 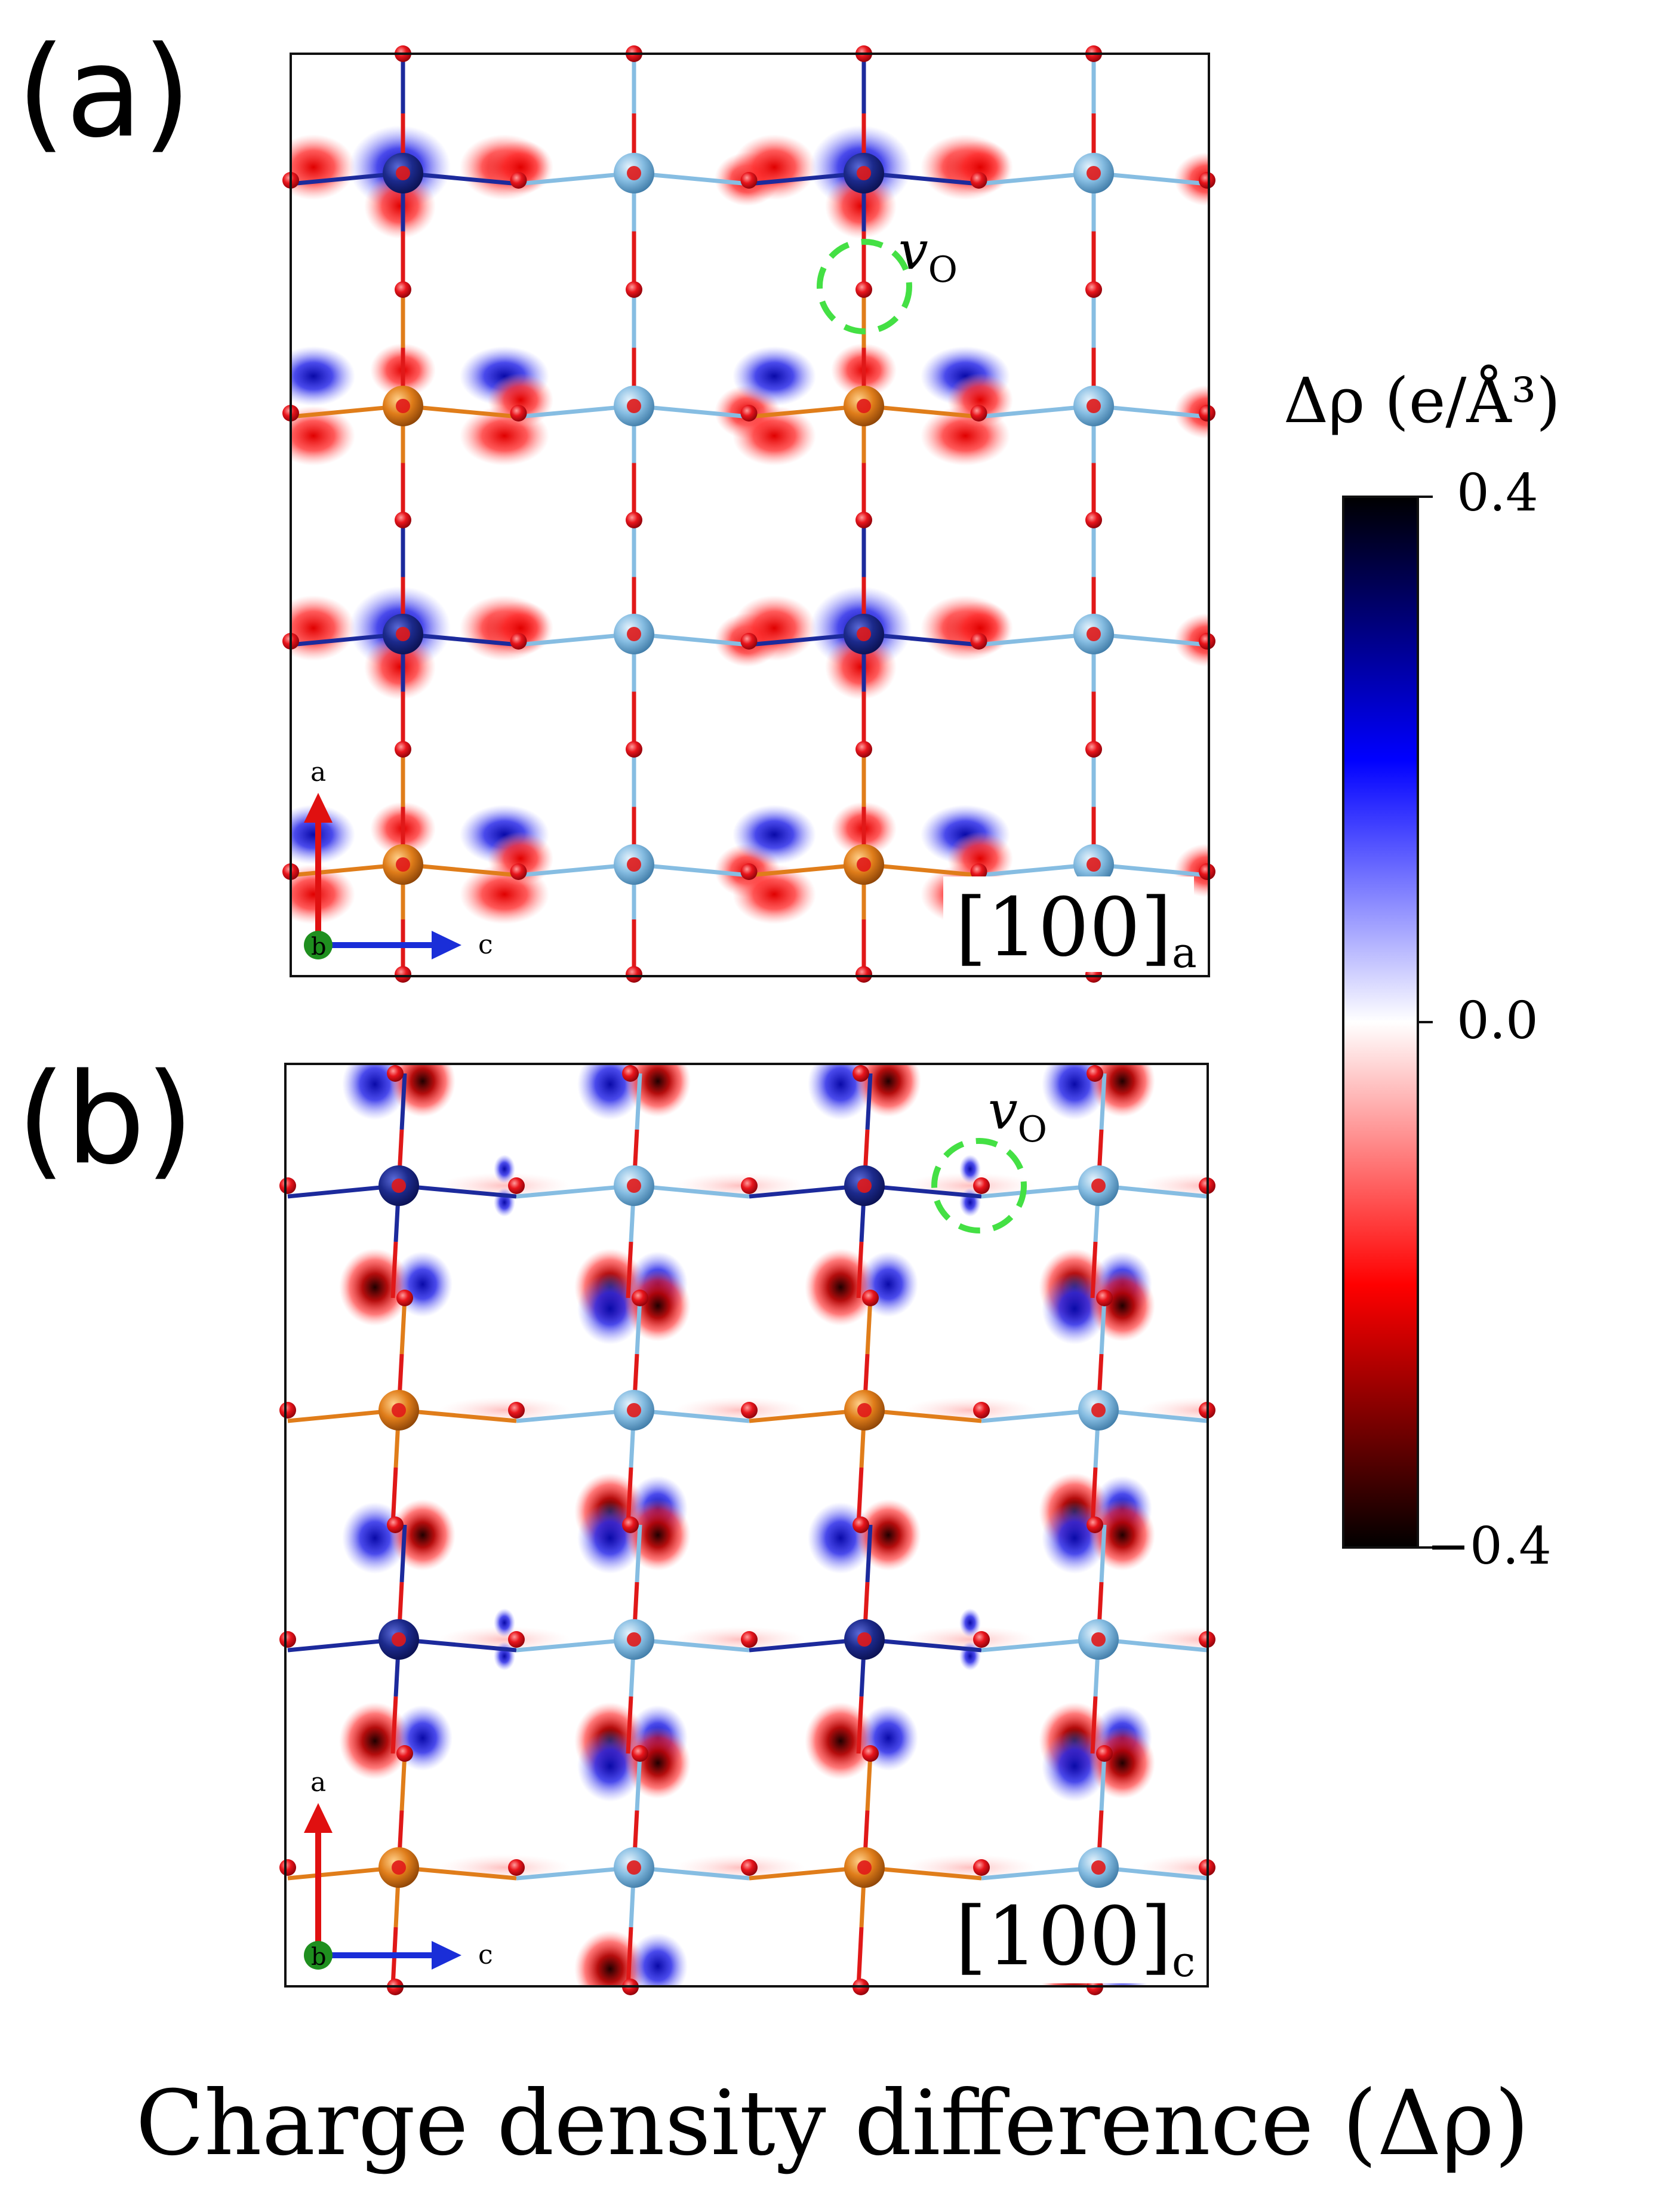 What do you see at coordinates (865, 286) in the screenshot?
I see `vacancy-ring-a` at bounding box center [865, 286].